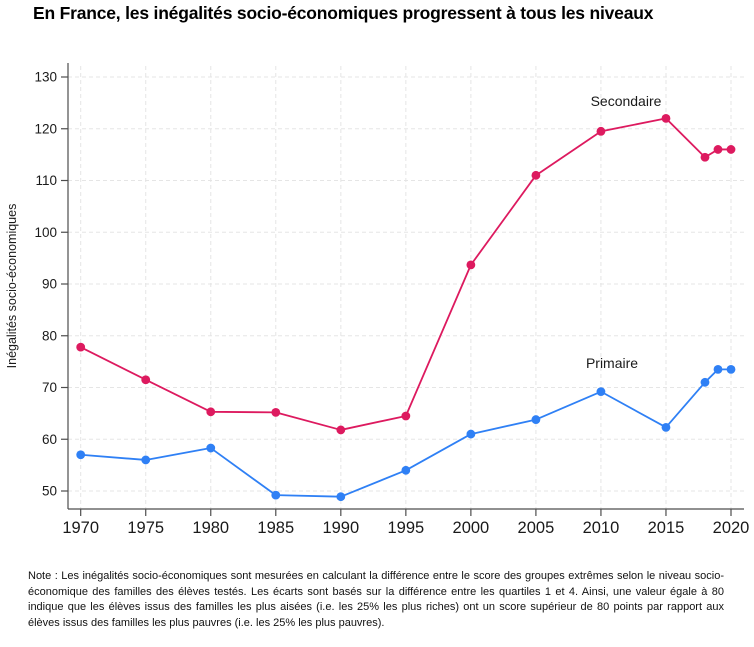 This screenshot has width=754, height=647. What do you see at coordinates (210, 528) in the screenshot?
I see `x-tick-label: 1980` at bounding box center [210, 528].